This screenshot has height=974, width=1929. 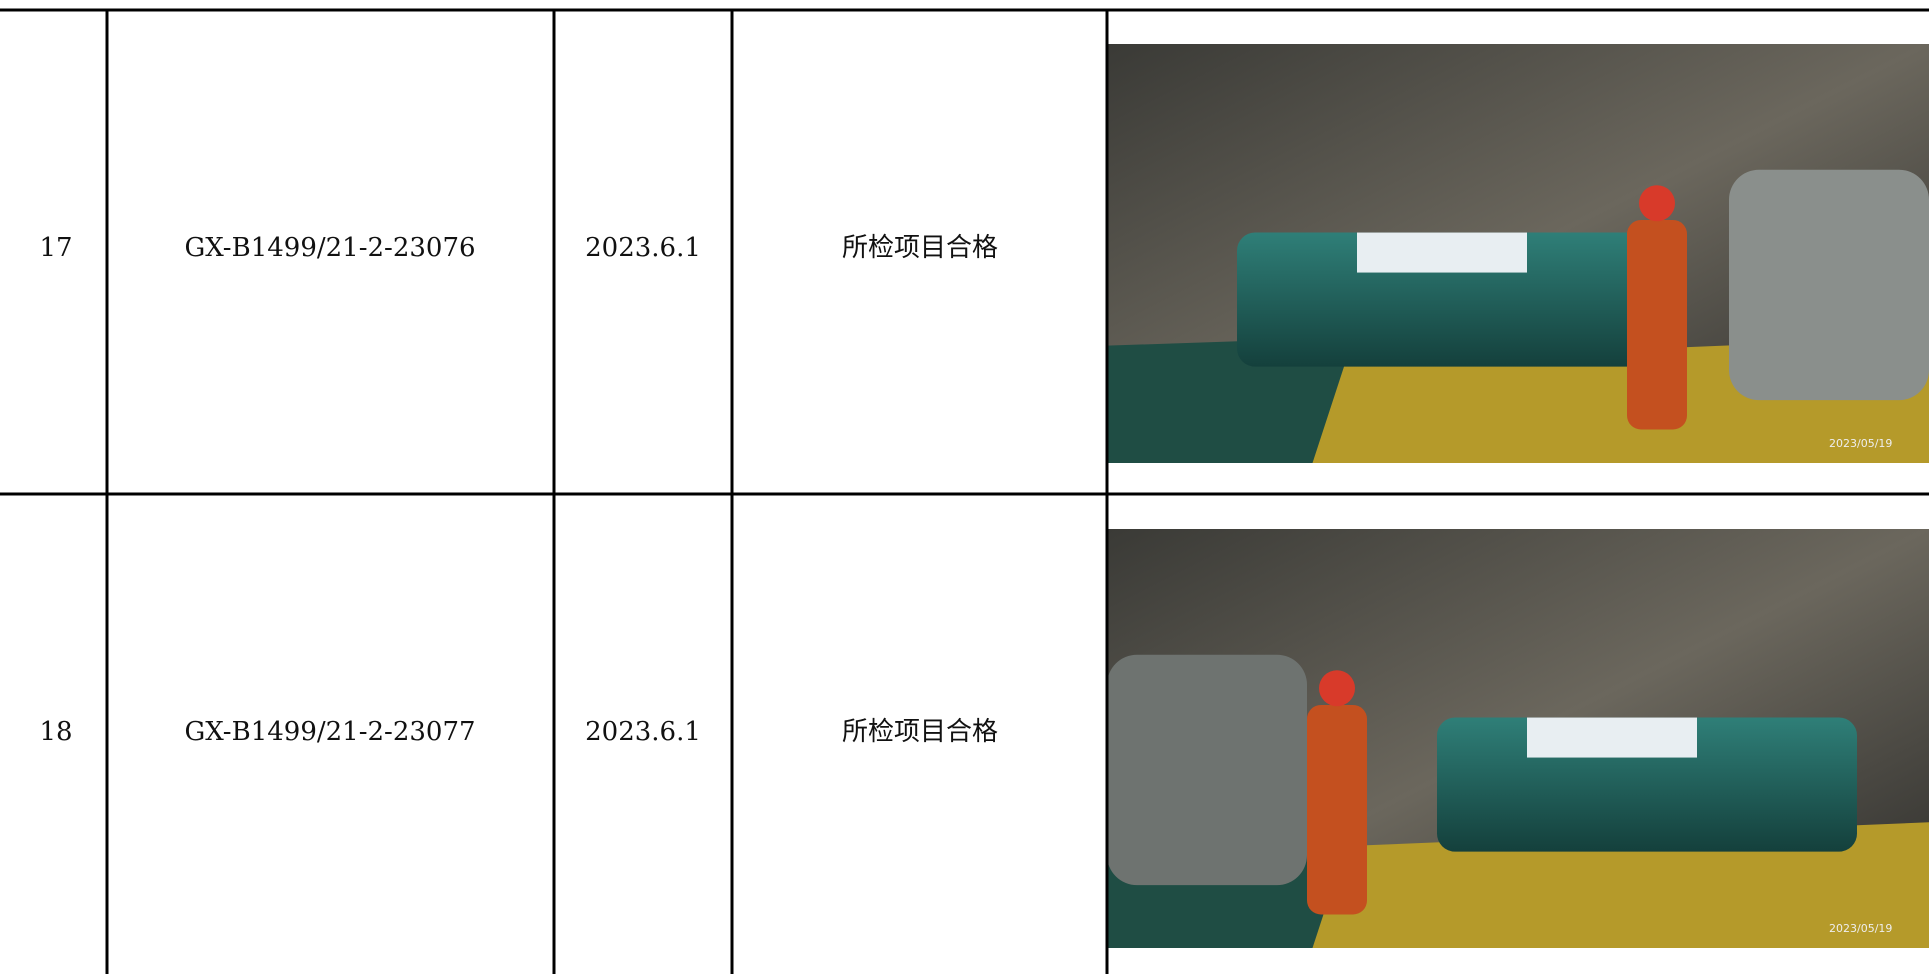 I want to click on cell-text: GX-B1499/21-2-23076, so click(x=329, y=248).